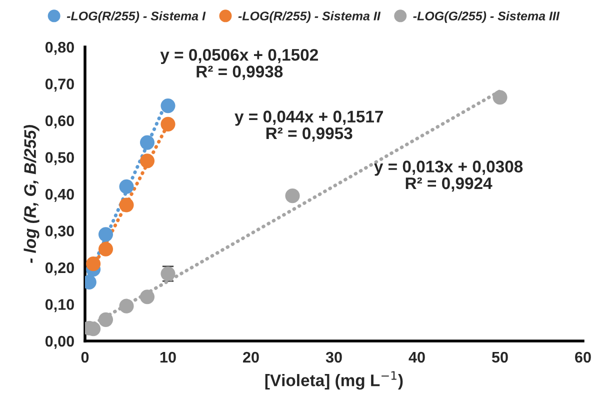 The width and height of the screenshot is (601, 401). What do you see at coordinates (59, 269) in the screenshot?
I see `y-tick-label: 0,20` at bounding box center [59, 269].